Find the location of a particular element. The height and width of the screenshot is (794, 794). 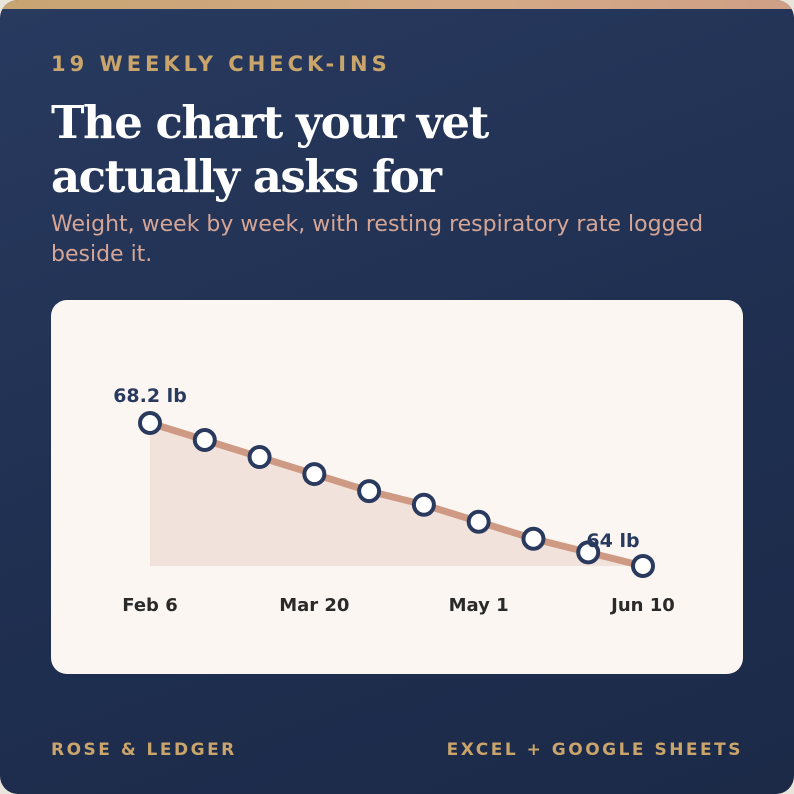

platform-label: EXCEL + GOOGLE SHEETS is located at coordinates (594, 750).